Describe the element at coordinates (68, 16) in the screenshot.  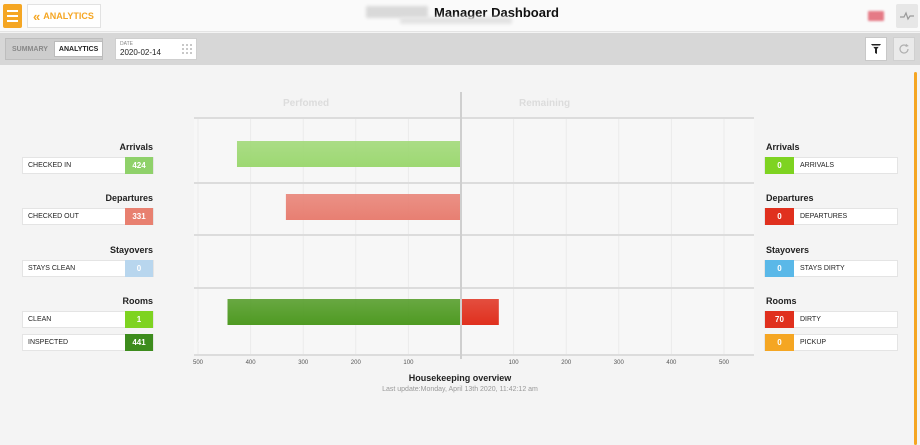
I see `back-button-label: ANALYTICS` at that location.